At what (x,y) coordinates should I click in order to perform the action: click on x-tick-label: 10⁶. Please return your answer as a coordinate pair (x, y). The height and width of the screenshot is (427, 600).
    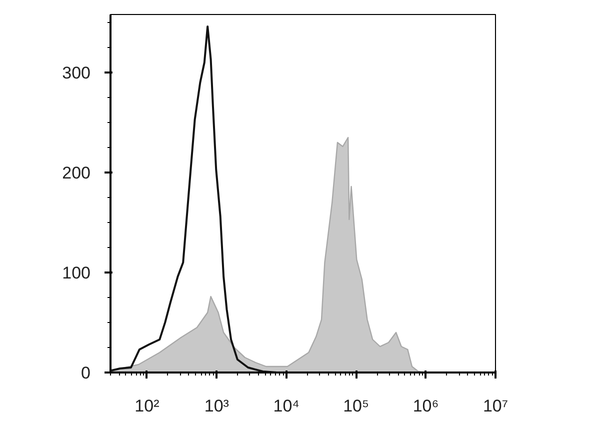
    Looking at the image, I should click on (425, 406).